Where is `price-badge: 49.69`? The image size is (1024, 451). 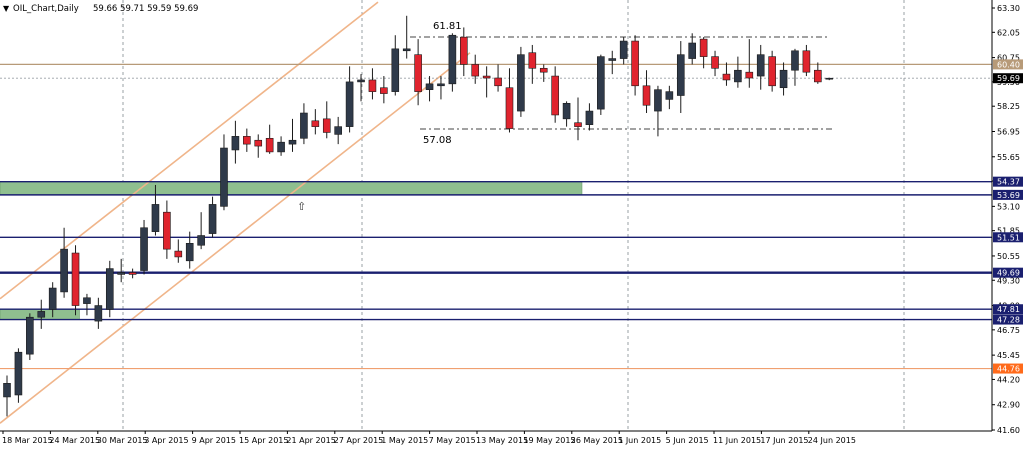 price-badge: 49.69 is located at coordinates (1008, 272).